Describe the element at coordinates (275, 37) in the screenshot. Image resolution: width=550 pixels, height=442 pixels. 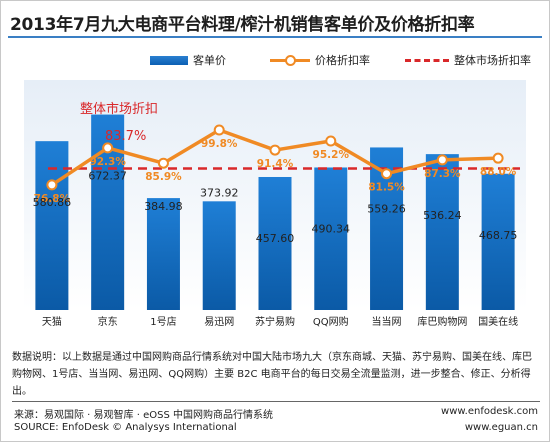
I see `title-rule` at that location.